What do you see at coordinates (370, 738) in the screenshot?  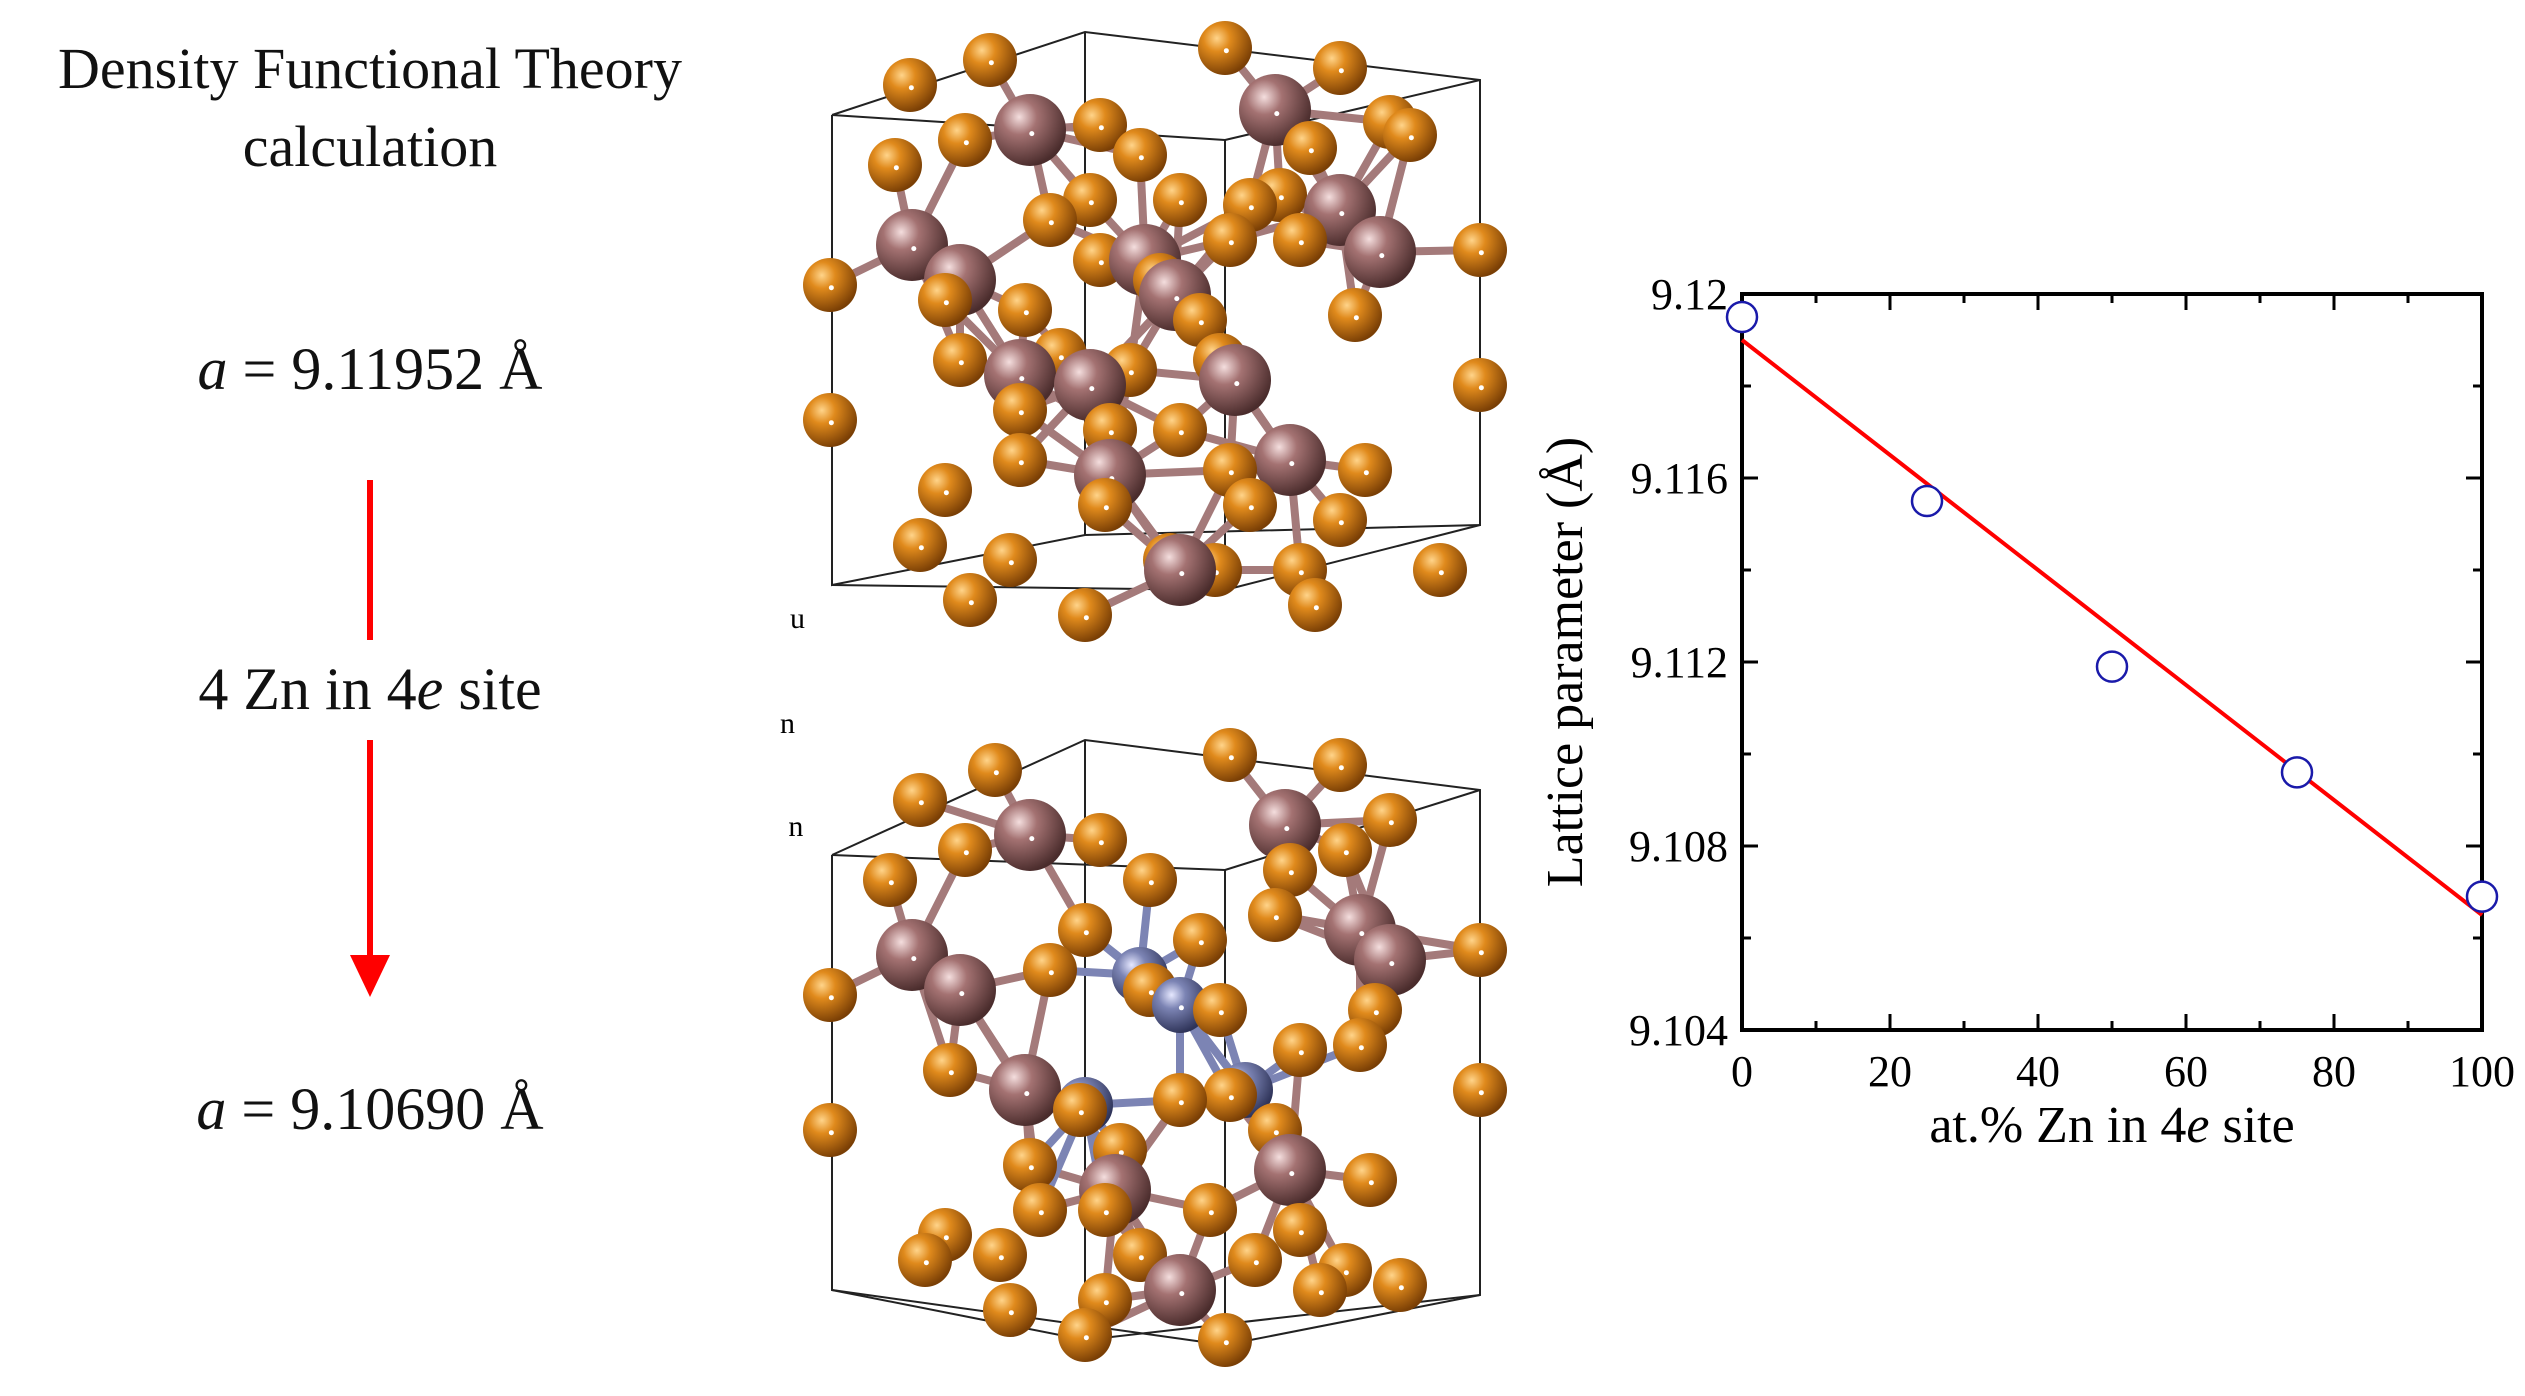 I see `down-arrow` at bounding box center [370, 738].